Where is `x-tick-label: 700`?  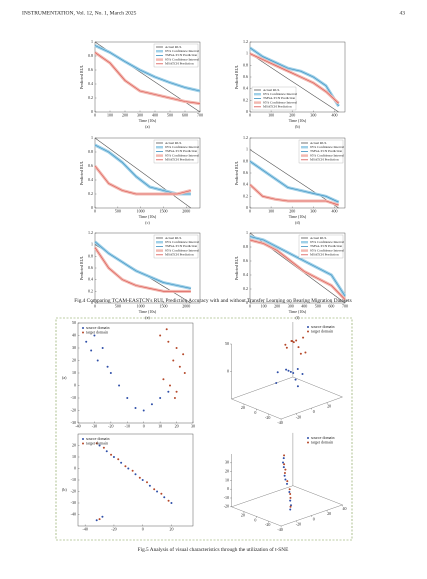
x-tick-label: 700 is located at coordinates (200, 114).